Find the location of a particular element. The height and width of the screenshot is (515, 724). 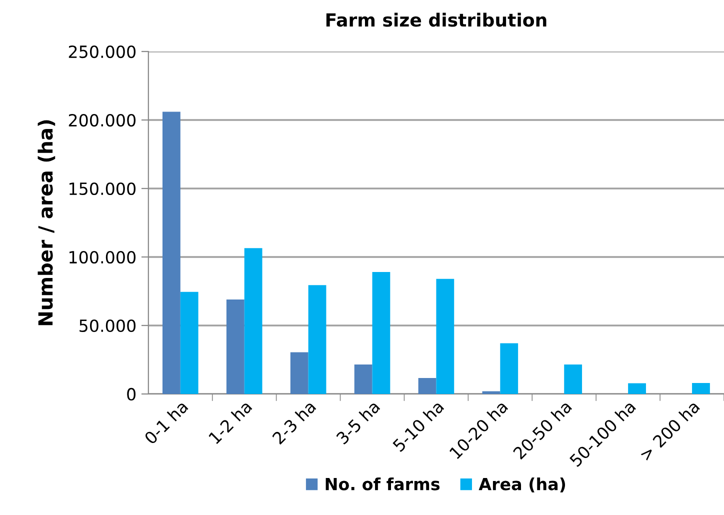

x-tick-label: 3-5 ha is located at coordinates (357, 422).